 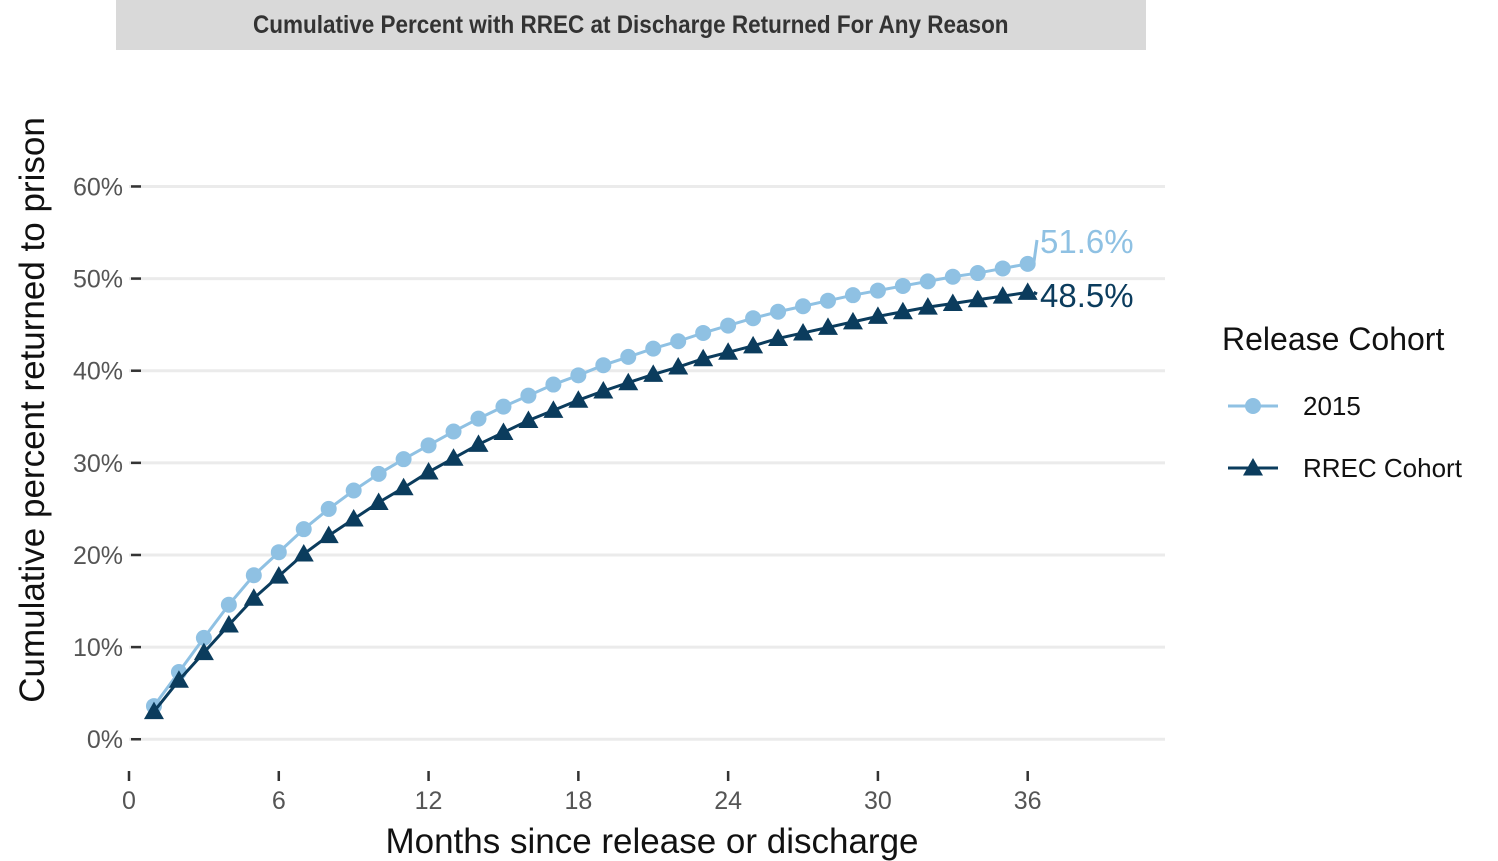 What do you see at coordinates (98, 556) in the screenshot?
I see `y-tick-label: 20%` at bounding box center [98, 556].